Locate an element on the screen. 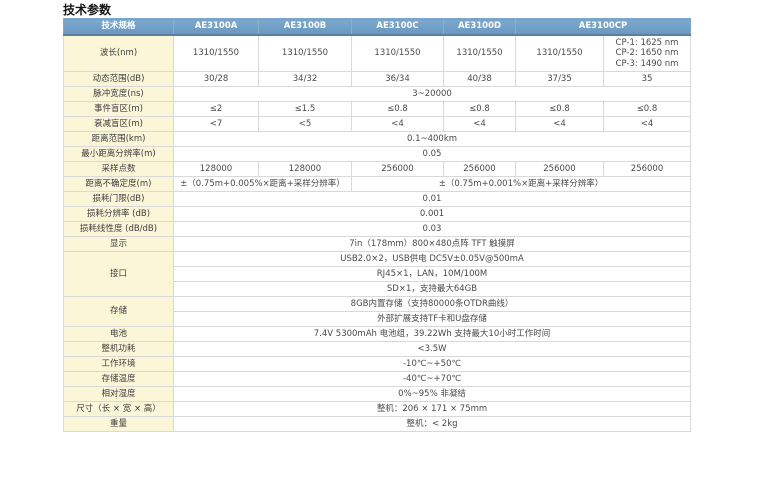 The height and width of the screenshot is (481, 760). spec-cell: 36/34 is located at coordinates (397, 79).